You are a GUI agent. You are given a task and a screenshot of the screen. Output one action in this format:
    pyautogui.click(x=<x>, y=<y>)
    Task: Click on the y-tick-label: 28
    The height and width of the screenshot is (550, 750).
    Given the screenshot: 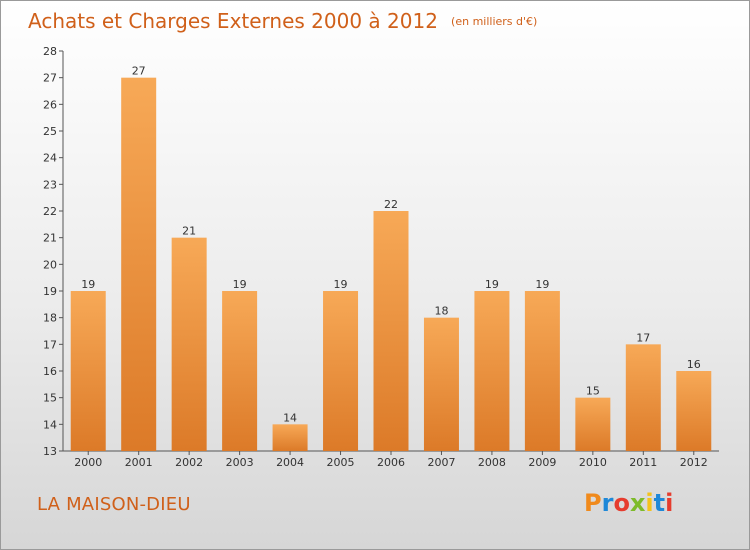 What is the action you would take?
    pyautogui.click(x=50, y=51)
    